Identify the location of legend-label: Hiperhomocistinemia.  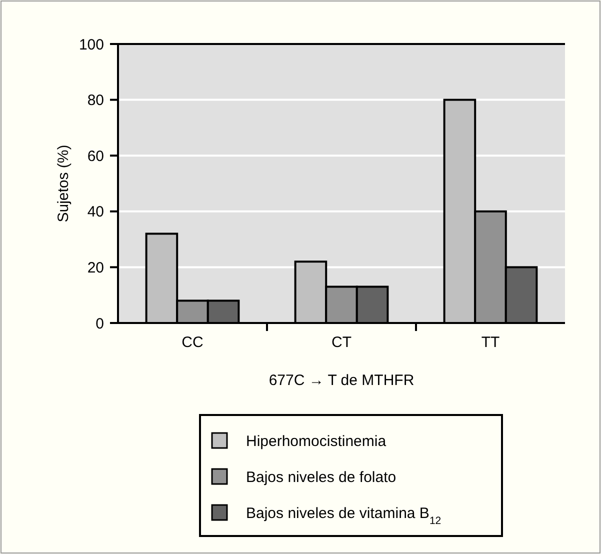
(316, 441).